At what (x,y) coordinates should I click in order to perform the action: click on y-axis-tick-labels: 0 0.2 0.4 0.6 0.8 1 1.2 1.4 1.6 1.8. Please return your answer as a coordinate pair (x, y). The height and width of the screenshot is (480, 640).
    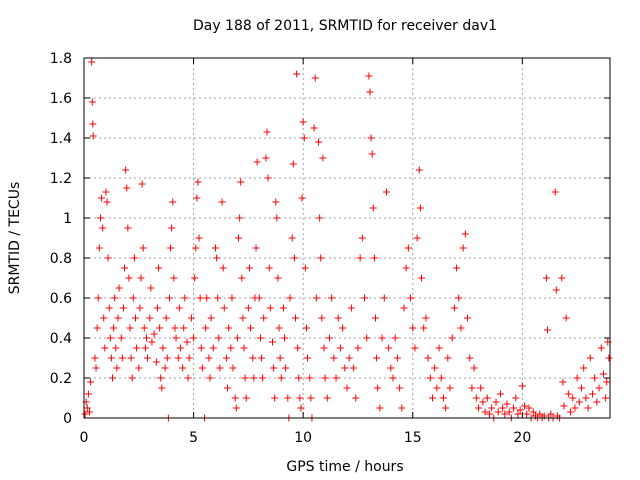
    Looking at the image, I should click on (61, 239).